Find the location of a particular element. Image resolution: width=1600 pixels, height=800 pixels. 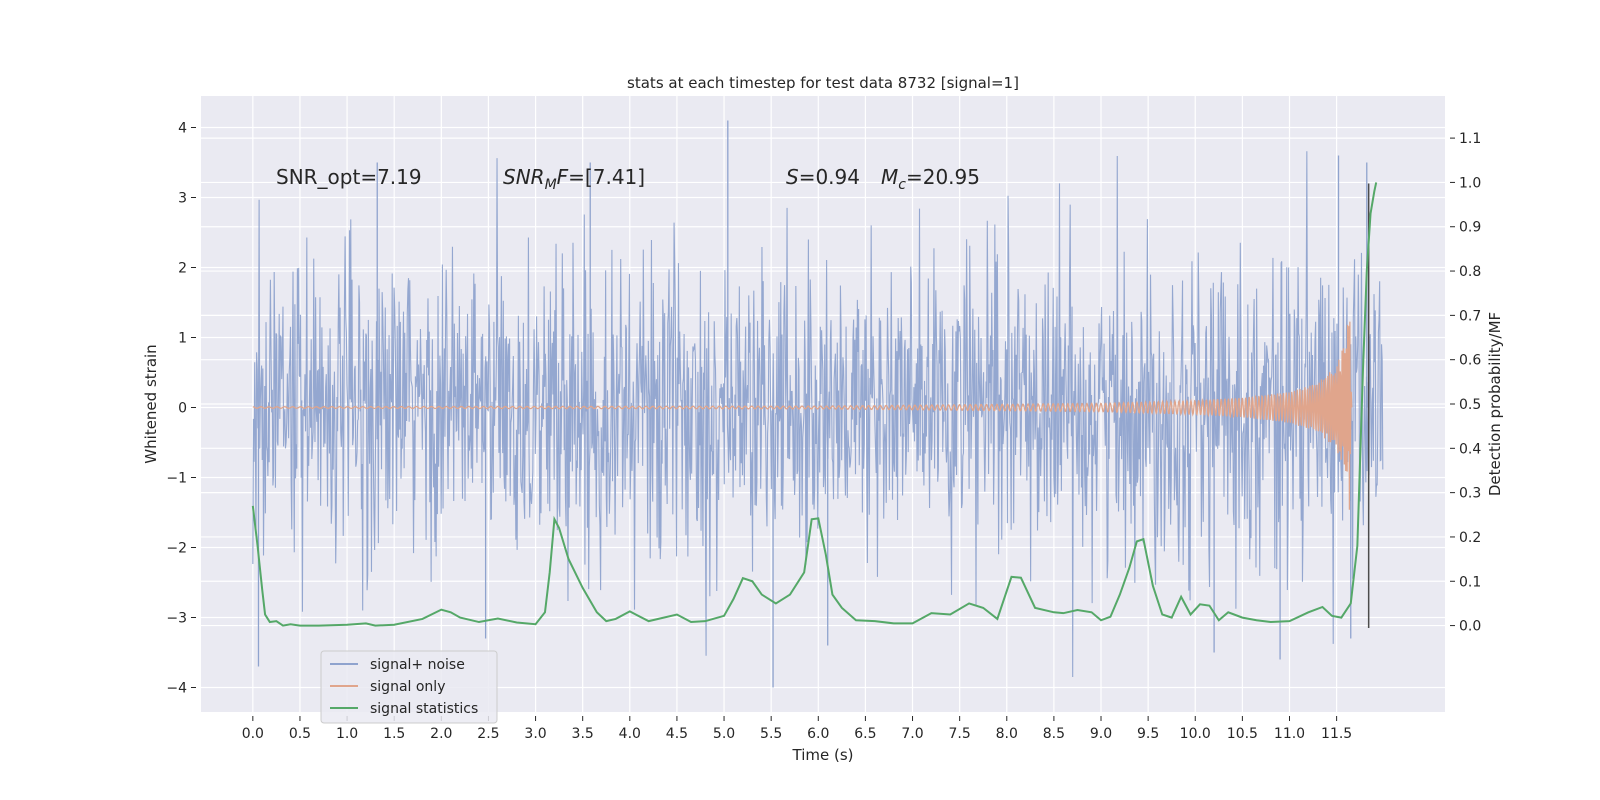

y-axis-label-right: Detection probability/MF is located at coordinates (1495, 404).